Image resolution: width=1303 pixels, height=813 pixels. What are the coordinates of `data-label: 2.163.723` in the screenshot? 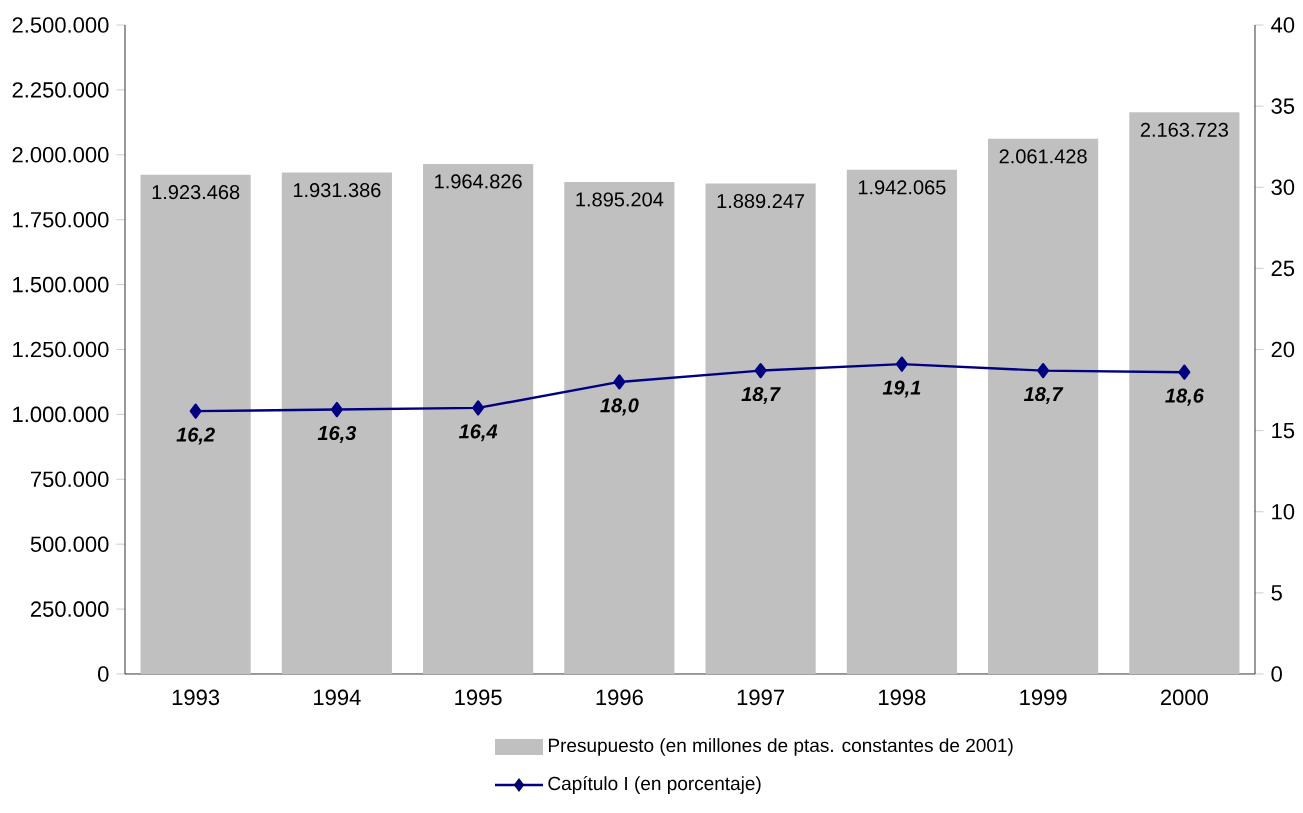 It's located at (1184, 129).